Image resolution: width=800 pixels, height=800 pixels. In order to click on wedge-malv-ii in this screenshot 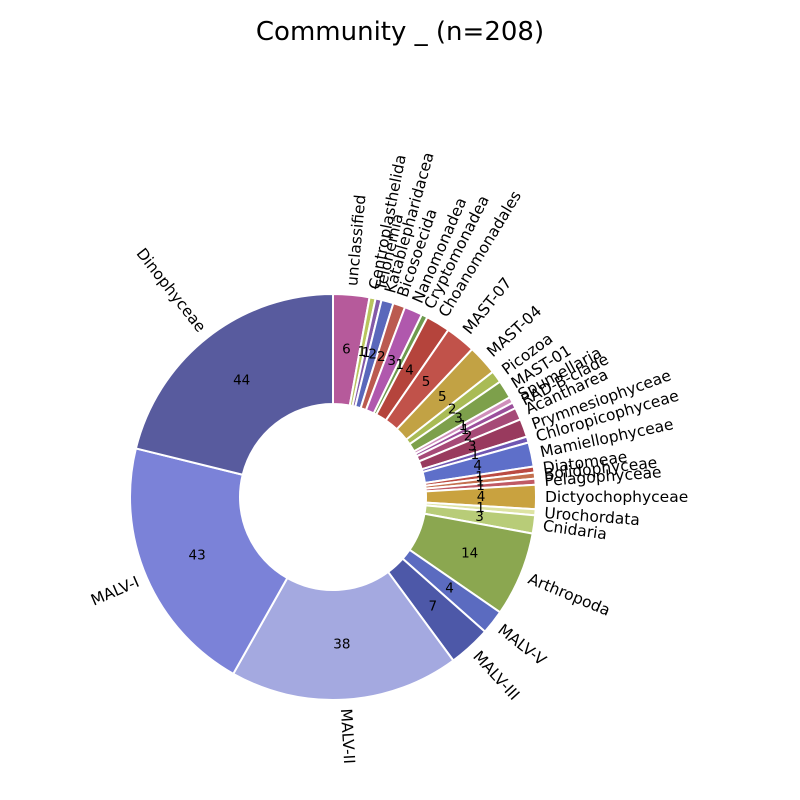, I will do `click(343, 636)`.